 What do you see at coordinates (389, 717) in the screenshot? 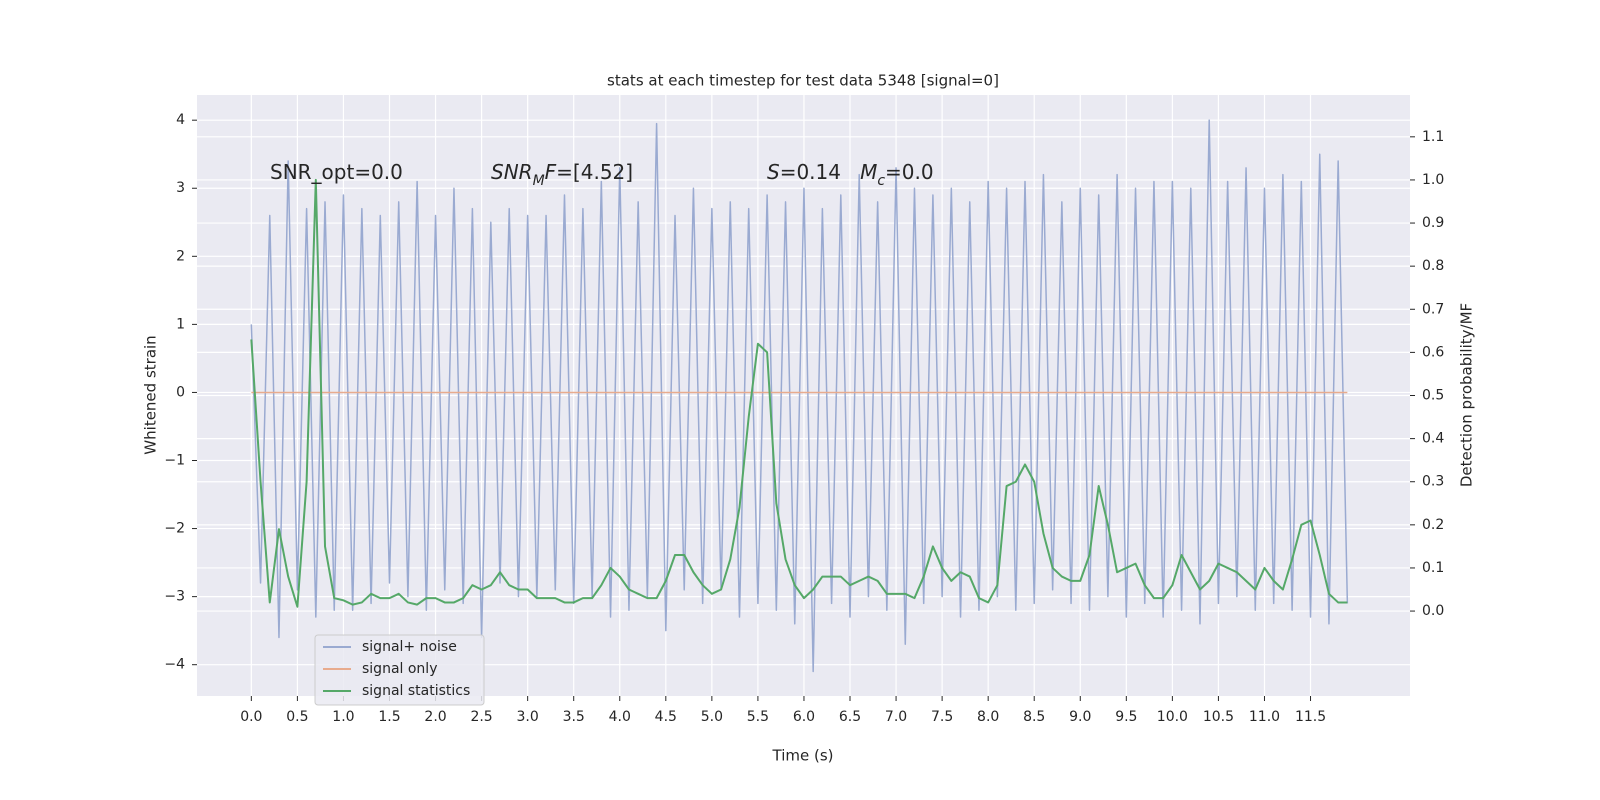
I see `x-tick-label: 1.5` at bounding box center [389, 717].